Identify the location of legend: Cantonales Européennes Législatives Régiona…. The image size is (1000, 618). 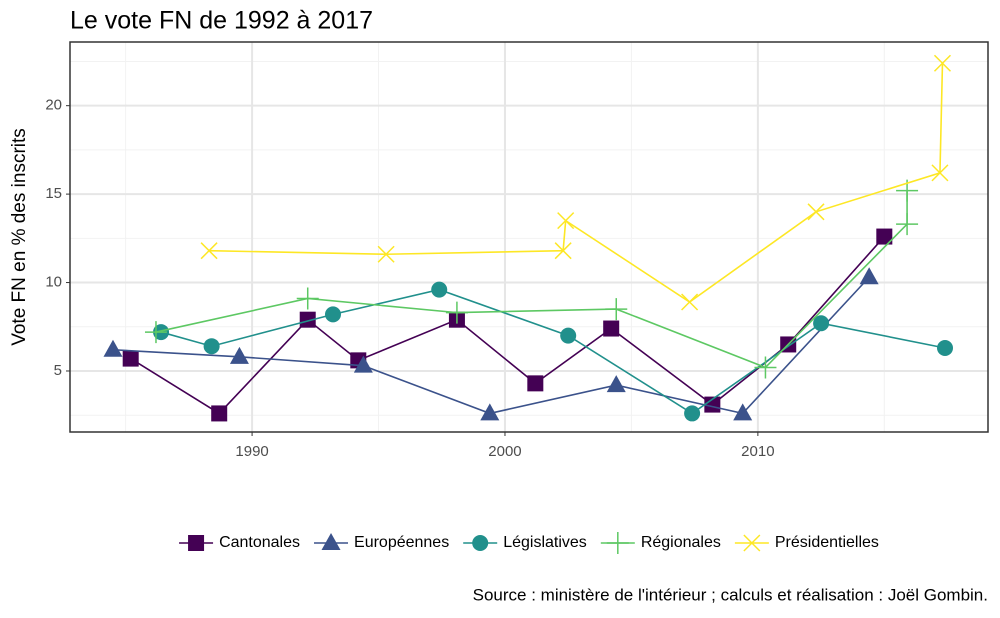
(529, 543).